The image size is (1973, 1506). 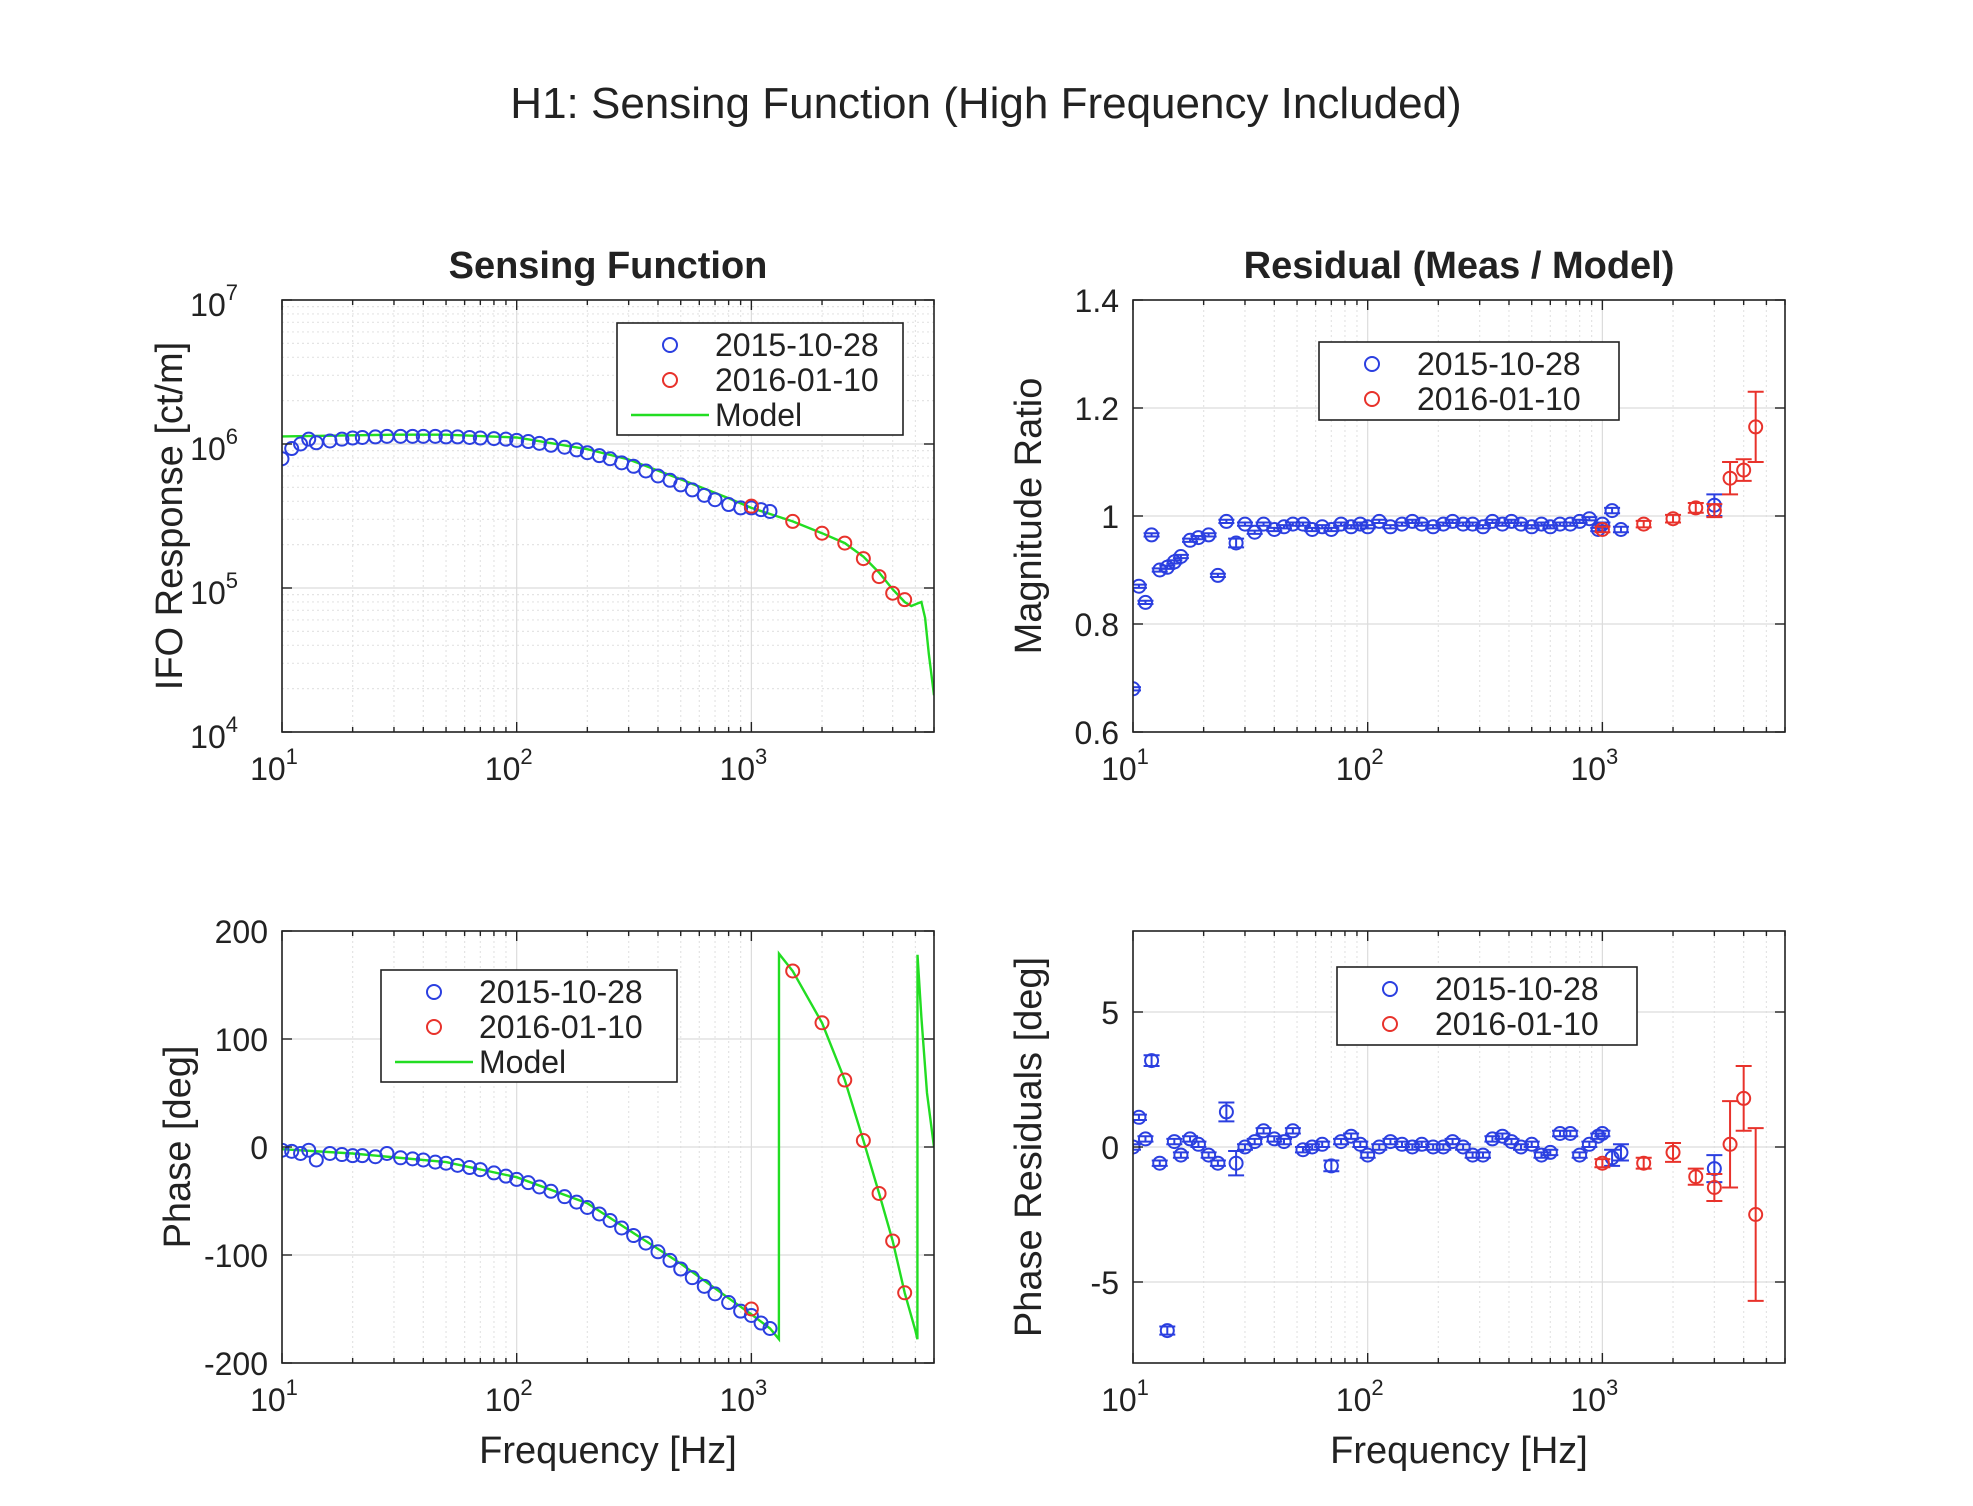 I want to click on y-tick-label: 1.4, so click(x=1097, y=301).